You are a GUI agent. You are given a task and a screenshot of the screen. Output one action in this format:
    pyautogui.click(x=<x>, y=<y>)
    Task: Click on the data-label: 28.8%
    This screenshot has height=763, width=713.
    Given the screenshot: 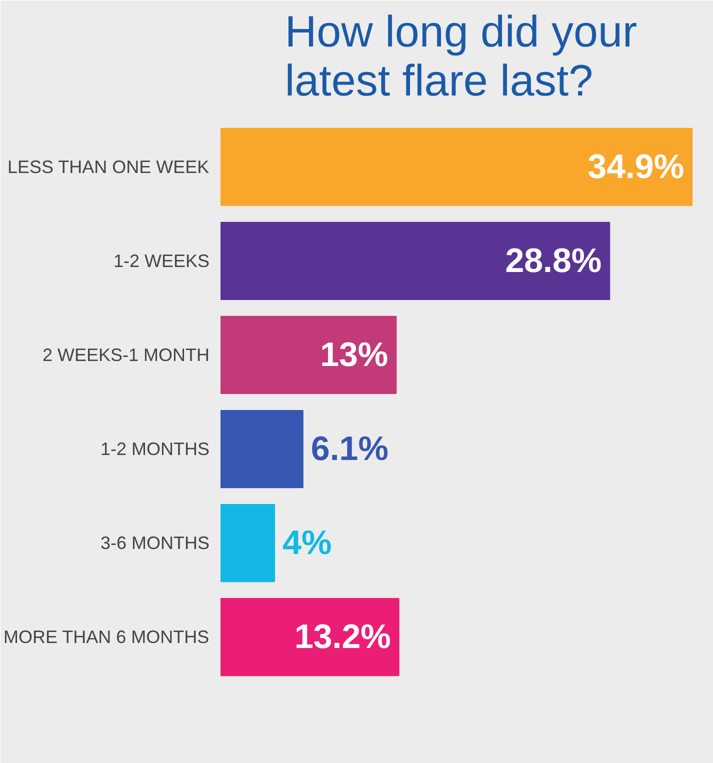 What is the action you would take?
    pyautogui.click(x=553, y=261)
    